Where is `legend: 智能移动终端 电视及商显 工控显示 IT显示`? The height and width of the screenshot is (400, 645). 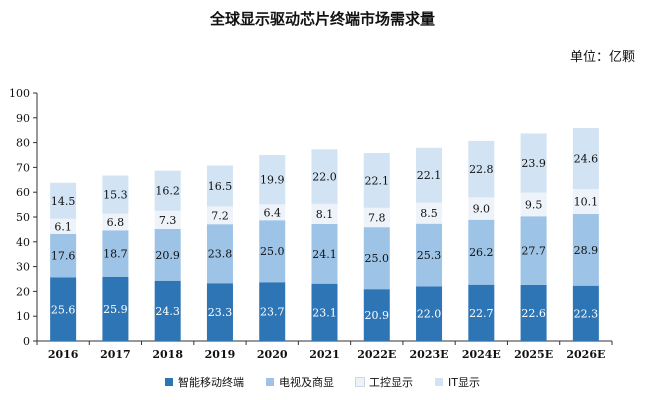
legend: 智能移动终端 电视及商显 工控显示 IT显示 is located at coordinates (322, 382).